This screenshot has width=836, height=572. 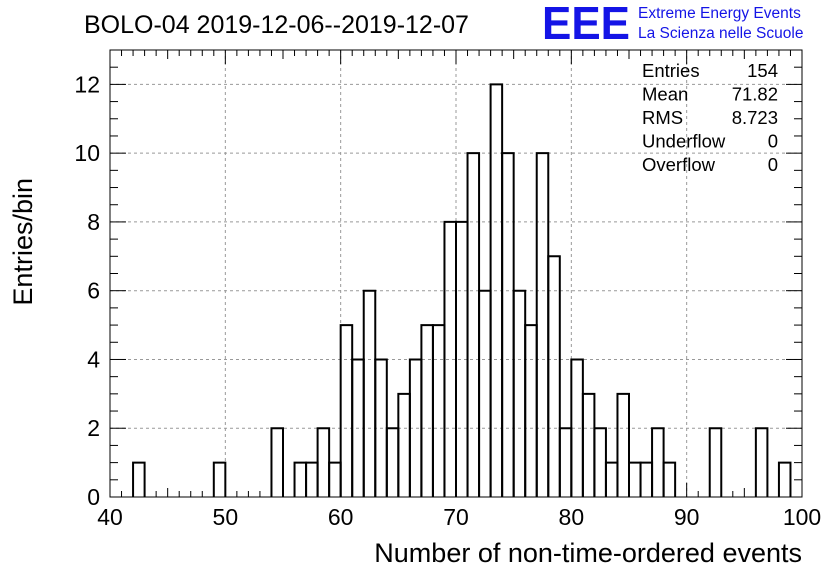 What do you see at coordinates (662, 117) in the screenshot?
I see `stats-label: RMS` at bounding box center [662, 117].